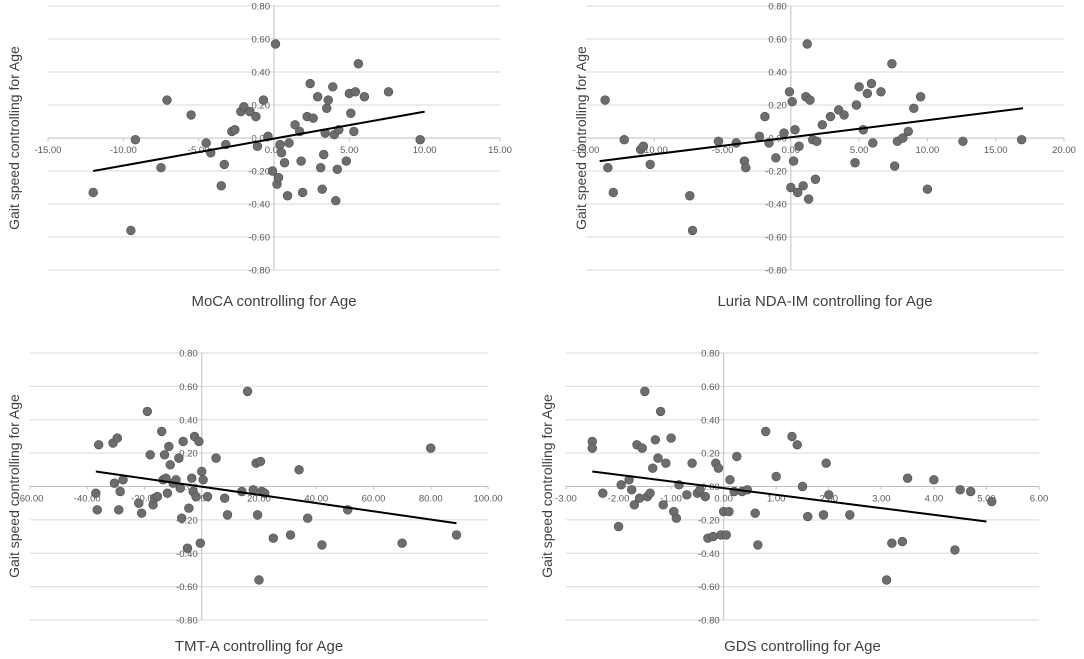 Image resolution: width=1084 pixels, height=659 pixels. Describe the element at coordinates (1039, 499) in the screenshot. I see `x-tick-label: 6.00` at that location.